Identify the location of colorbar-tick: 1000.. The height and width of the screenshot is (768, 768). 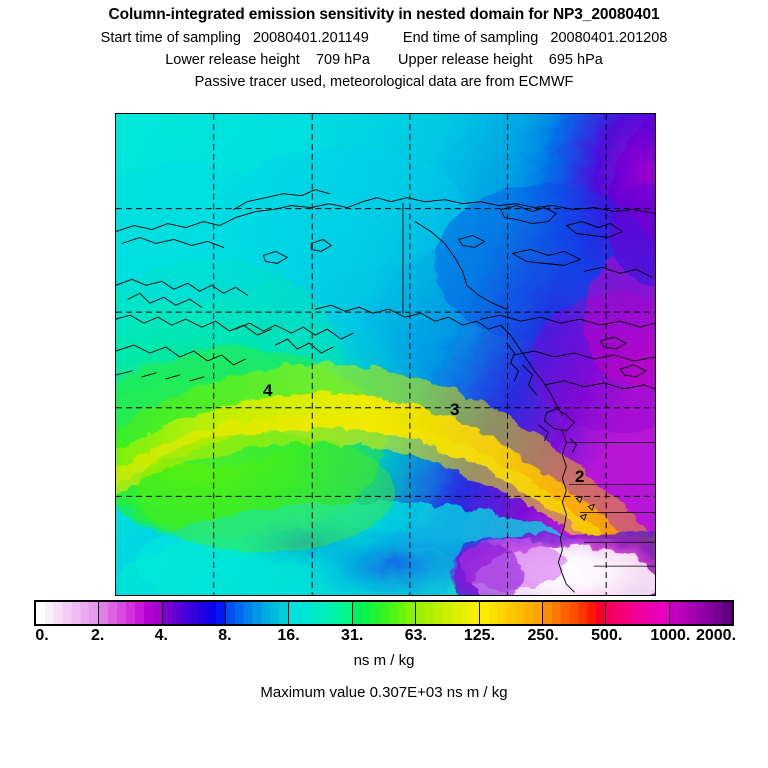
(670, 635).